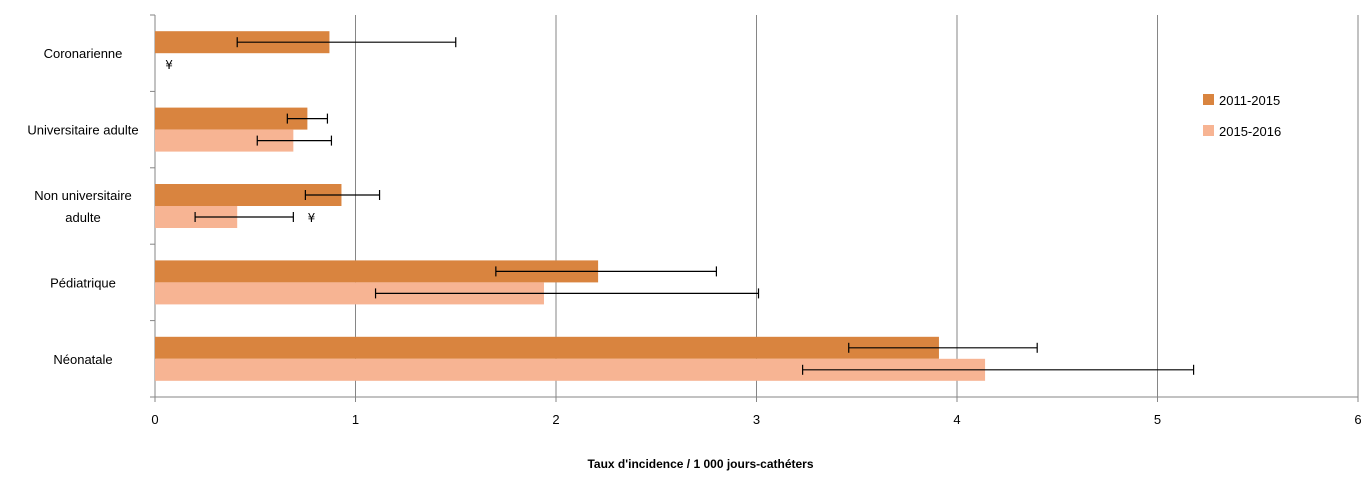 This screenshot has width=1366, height=478. I want to click on category-label: Pédiatrique, so click(83, 282).